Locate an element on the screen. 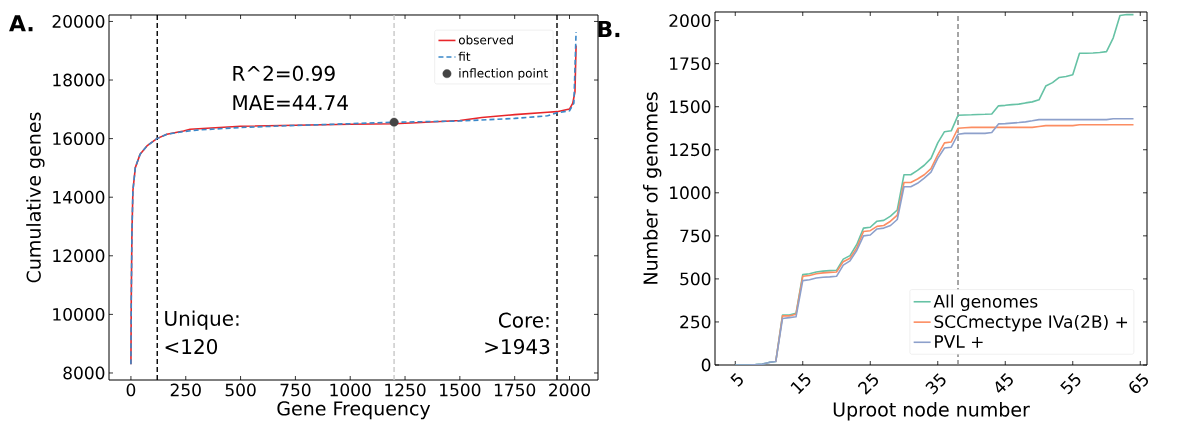 Image resolution: width=1182 pixels, height=431 pixels. annotation: Core: is located at coordinates (523, 320).